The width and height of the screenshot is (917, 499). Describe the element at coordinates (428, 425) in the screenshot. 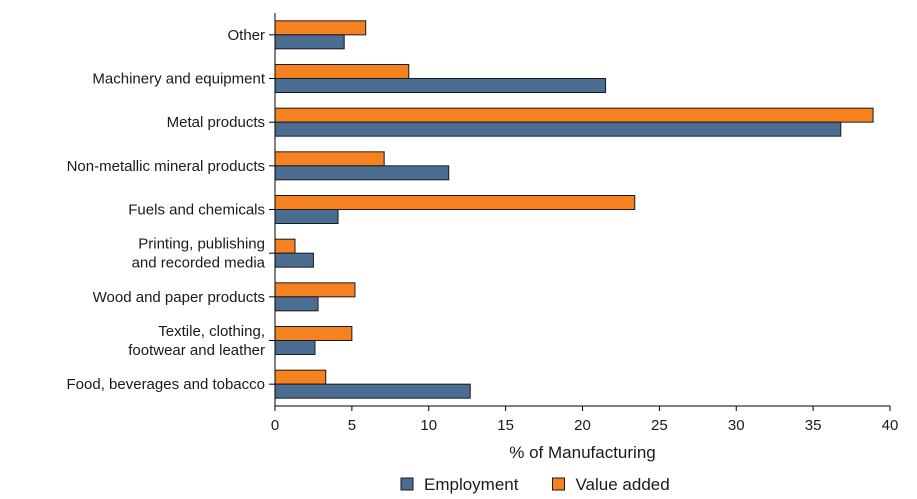

I see `x-tick-label: 10` at that location.